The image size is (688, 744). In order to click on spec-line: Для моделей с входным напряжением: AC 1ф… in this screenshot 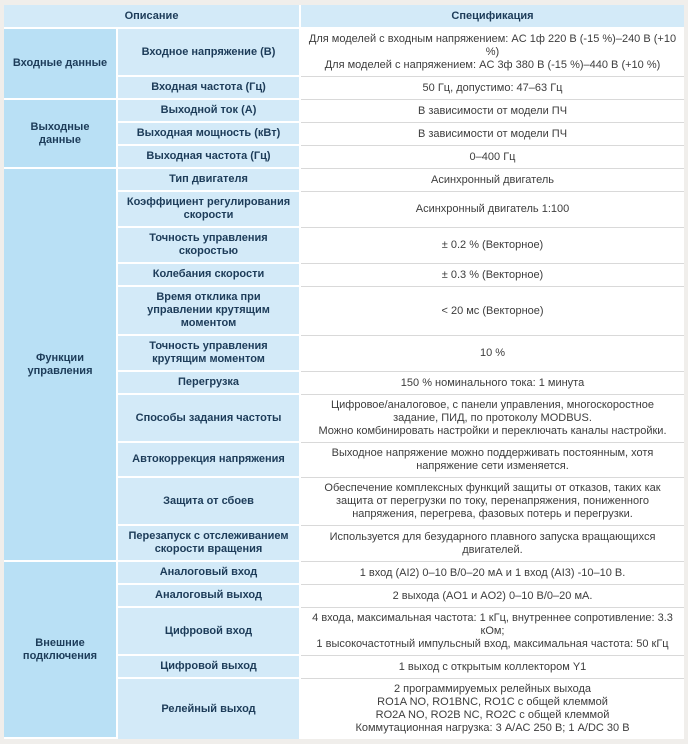, I will do `click(492, 45)`.